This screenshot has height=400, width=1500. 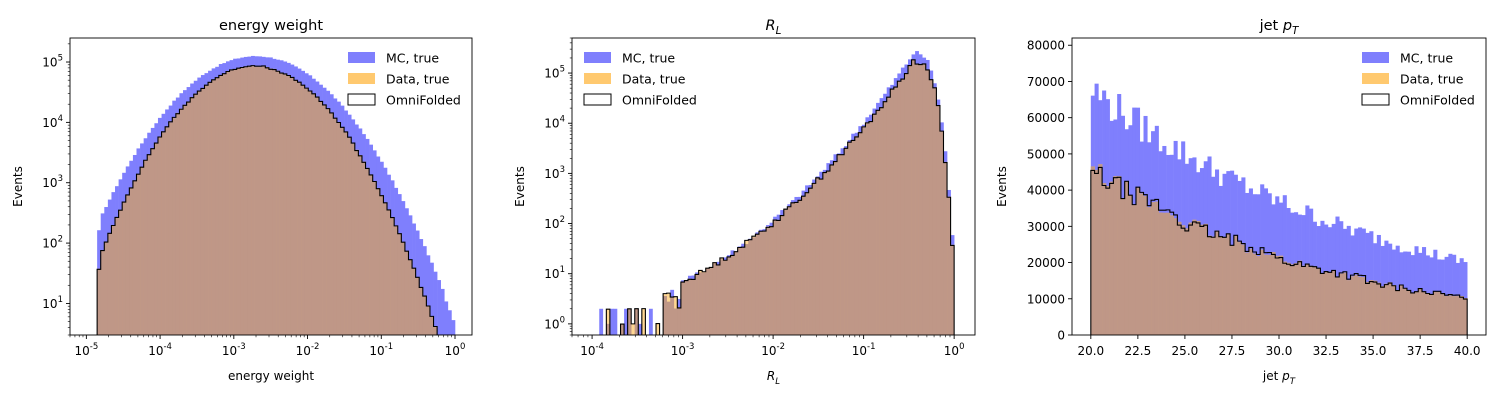 What do you see at coordinates (308, 350) in the screenshot?
I see `x-tick-label: 10⁻²` at bounding box center [308, 350].